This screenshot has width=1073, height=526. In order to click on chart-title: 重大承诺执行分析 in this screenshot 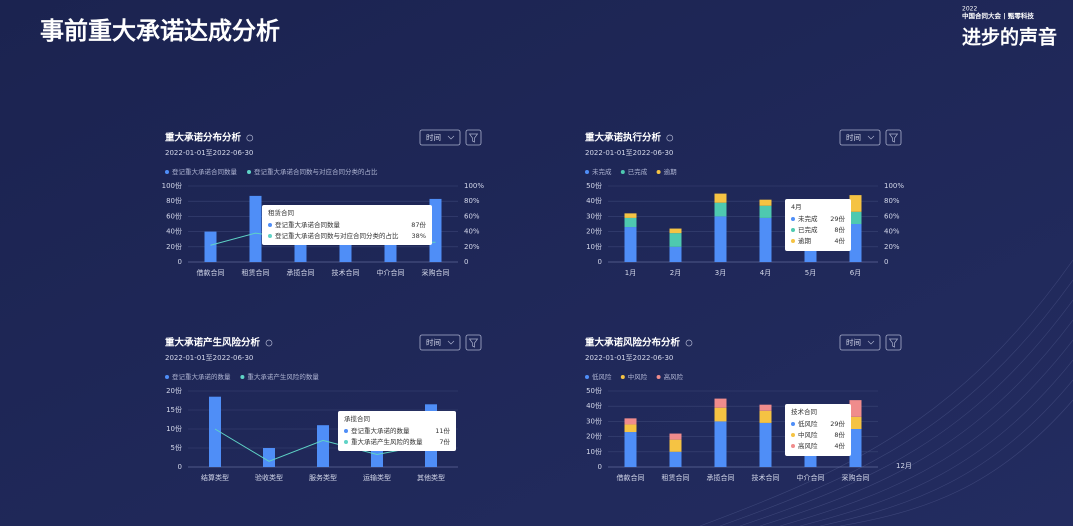, I will do `click(623, 138)`.